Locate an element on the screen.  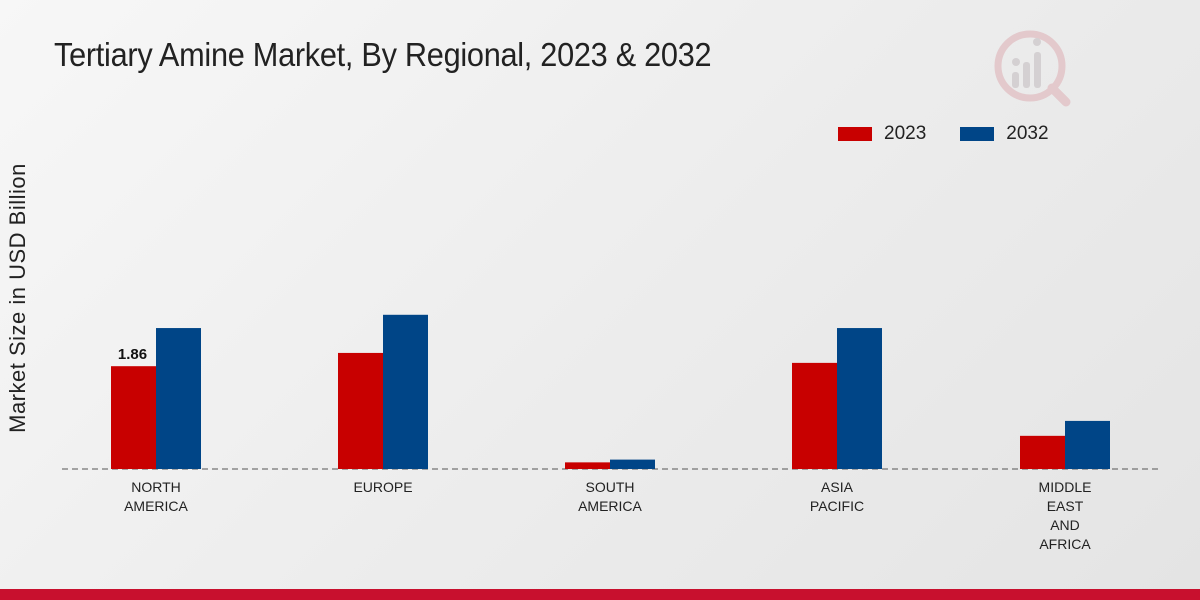
legend-swatch-2023 is located at coordinates (855, 134).